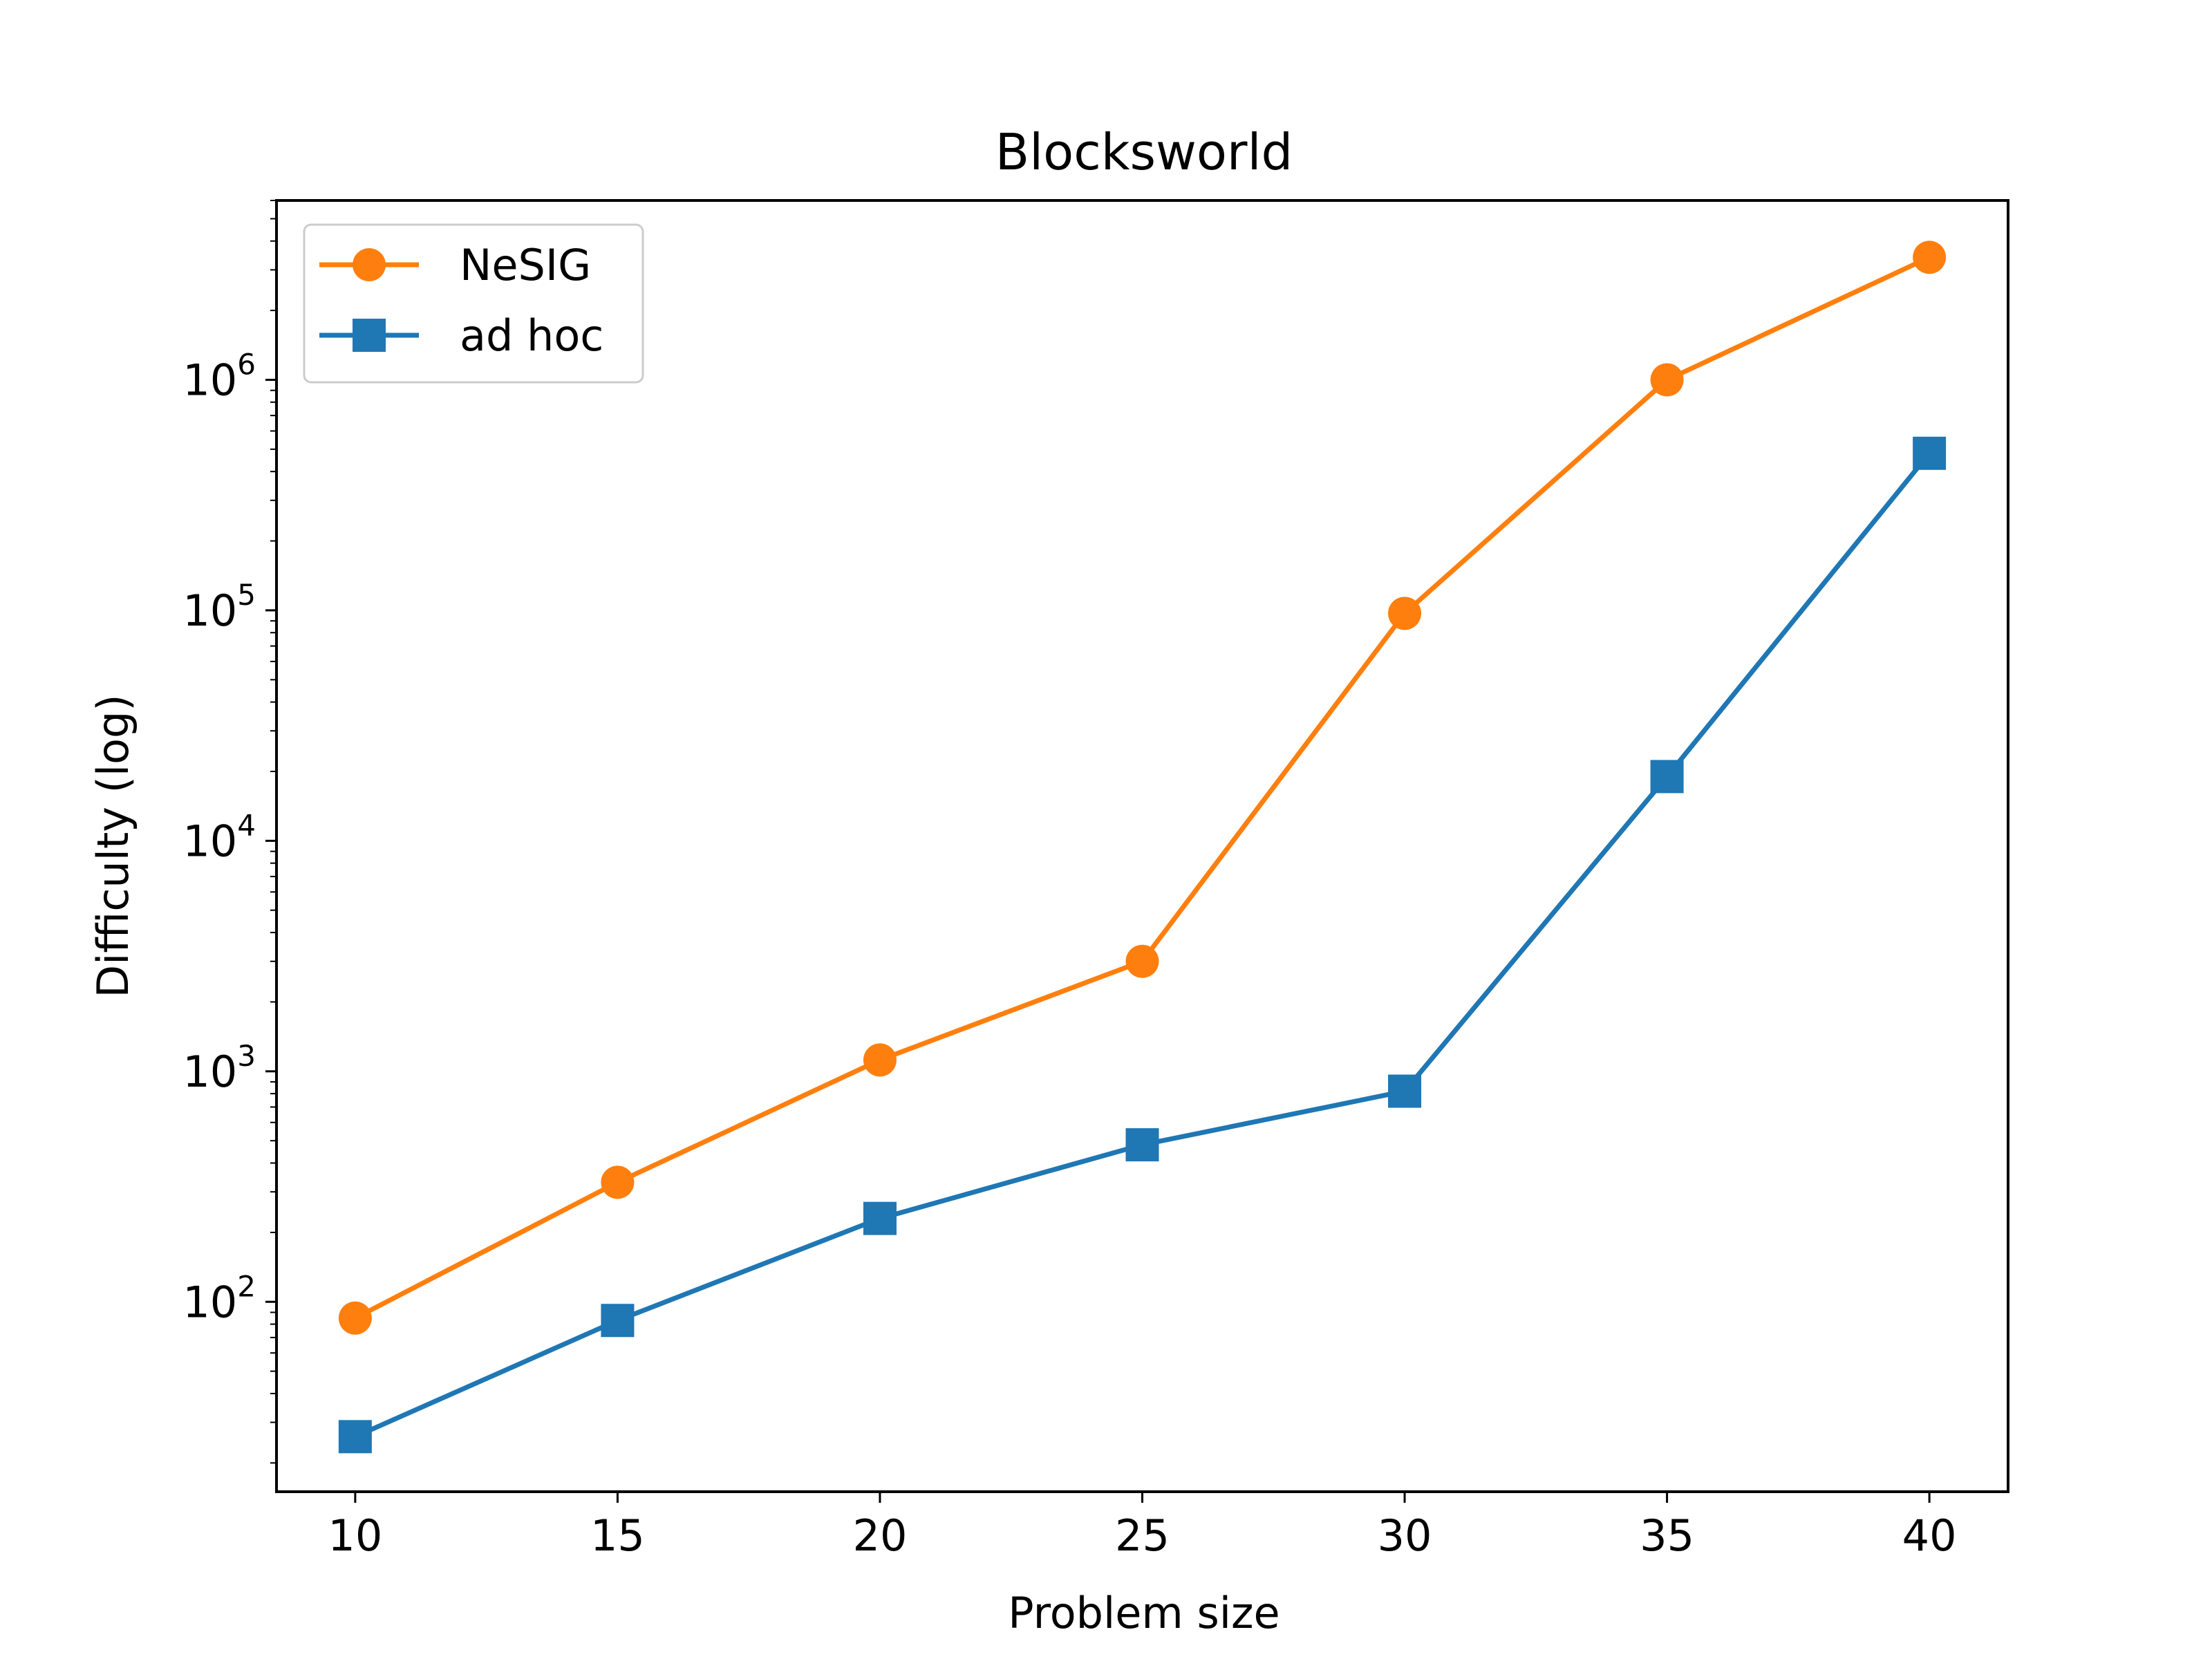 Image resolution: width=2212 pixels, height=1659 pixels. What do you see at coordinates (219, 1068) in the screenshot?
I see `y-tick-label: 10³` at bounding box center [219, 1068].